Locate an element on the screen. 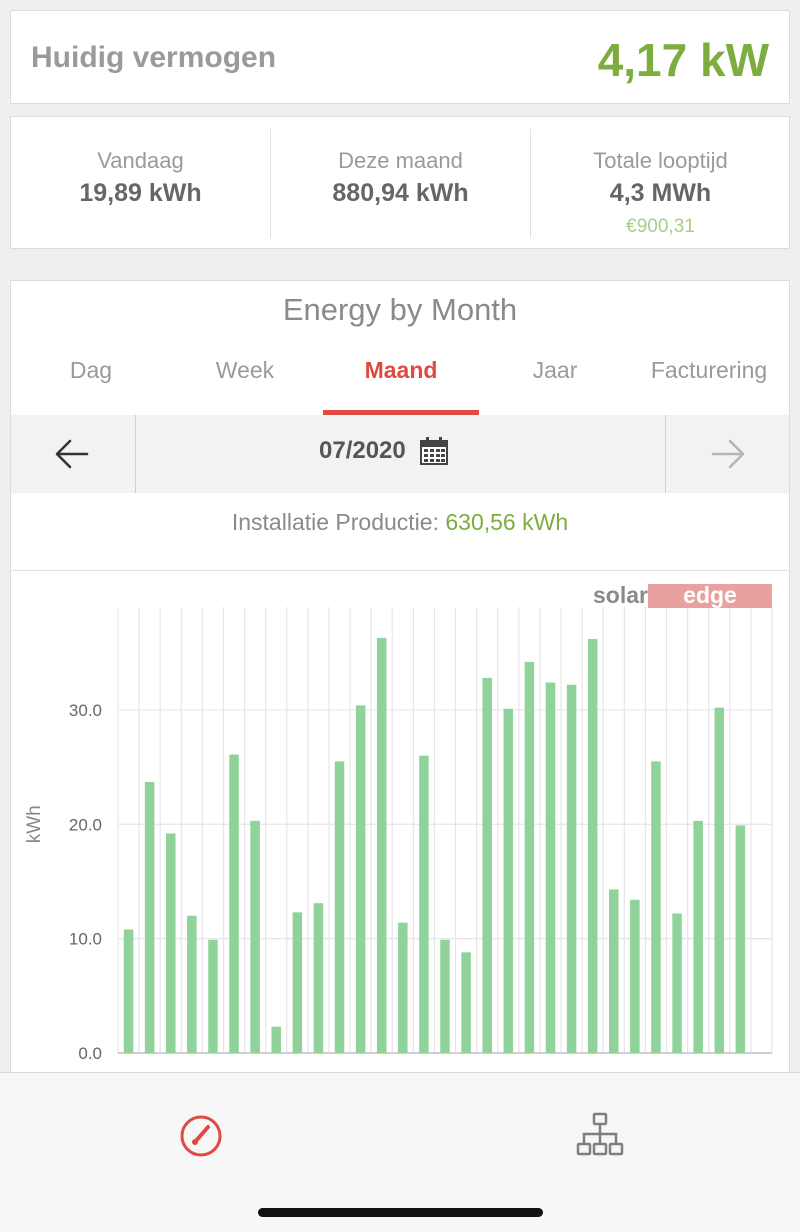 The height and width of the screenshot is (1232, 800). next-period-button is located at coordinates (727, 454).